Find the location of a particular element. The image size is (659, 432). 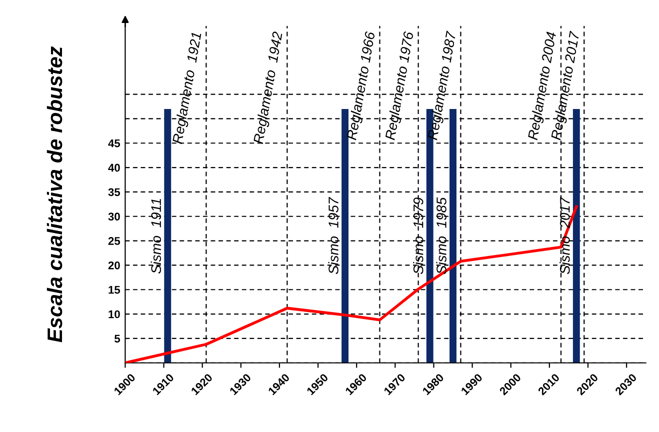

ref-line-label: Reglamento 1987 is located at coordinates (443, 85).